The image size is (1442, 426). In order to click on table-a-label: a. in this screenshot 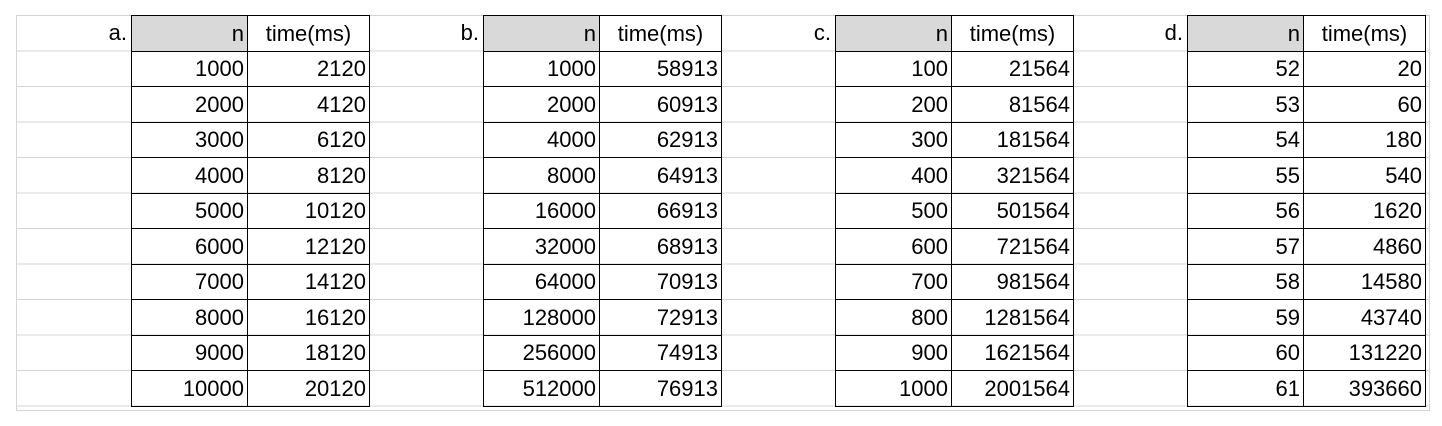, I will do `click(117, 32)`.